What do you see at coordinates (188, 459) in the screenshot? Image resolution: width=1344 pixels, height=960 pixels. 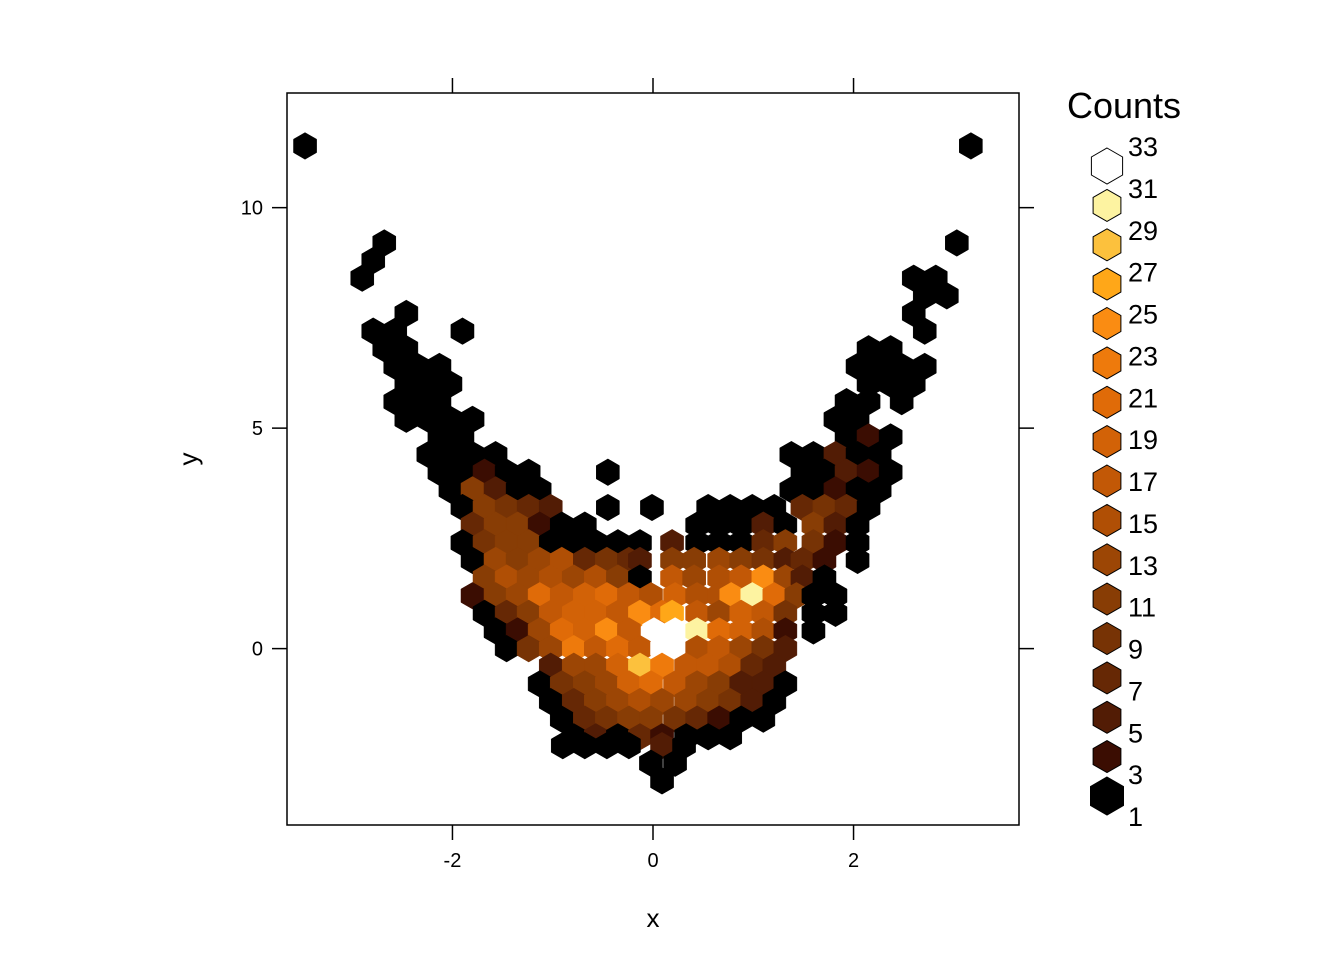 I see `y-axis-title: y` at bounding box center [188, 459].